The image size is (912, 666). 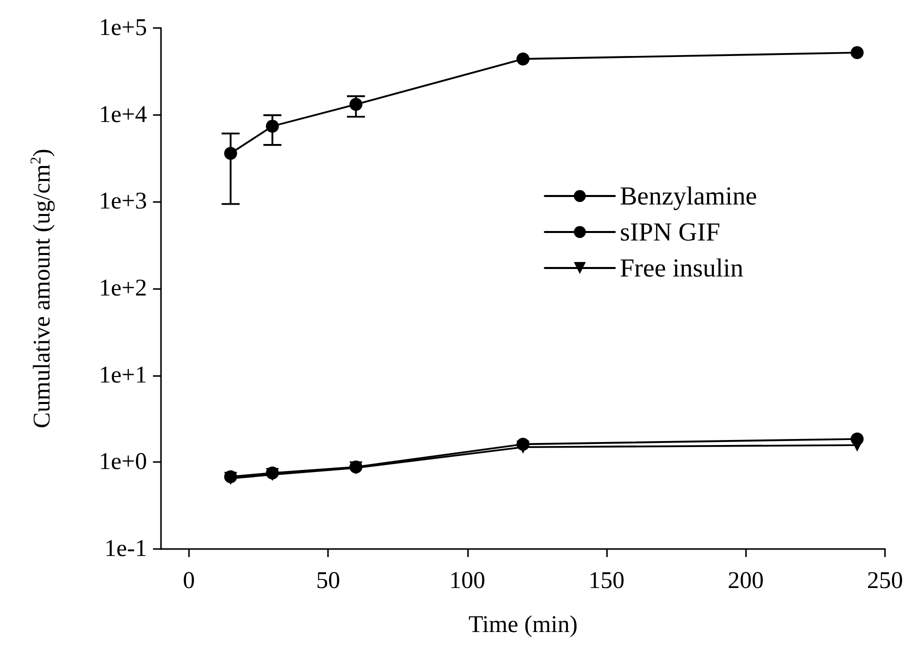 I want to click on y-tick-label: 1e+5, so click(x=122, y=28).